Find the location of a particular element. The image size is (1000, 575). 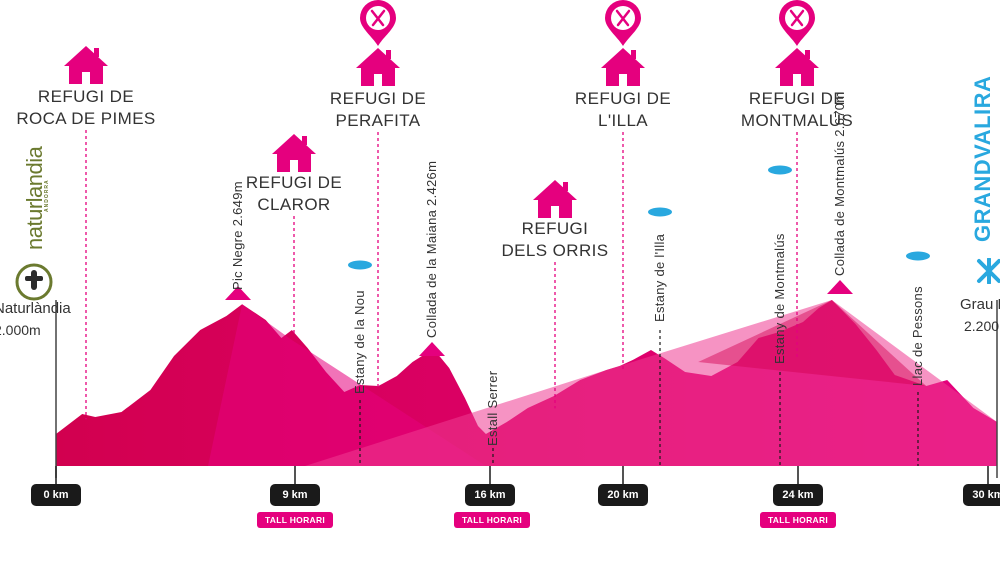

refuge-label: REFUGI DE ROCA DE PIMES is located at coordinates (85, 108).